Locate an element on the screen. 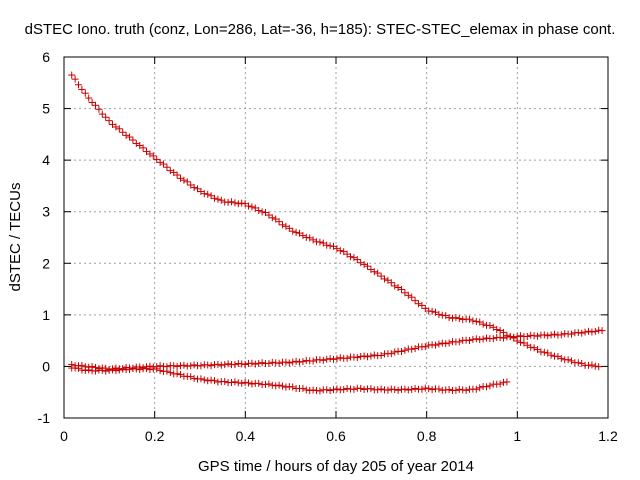  x-tick-label: 0 is located at coordinates (64, 436).